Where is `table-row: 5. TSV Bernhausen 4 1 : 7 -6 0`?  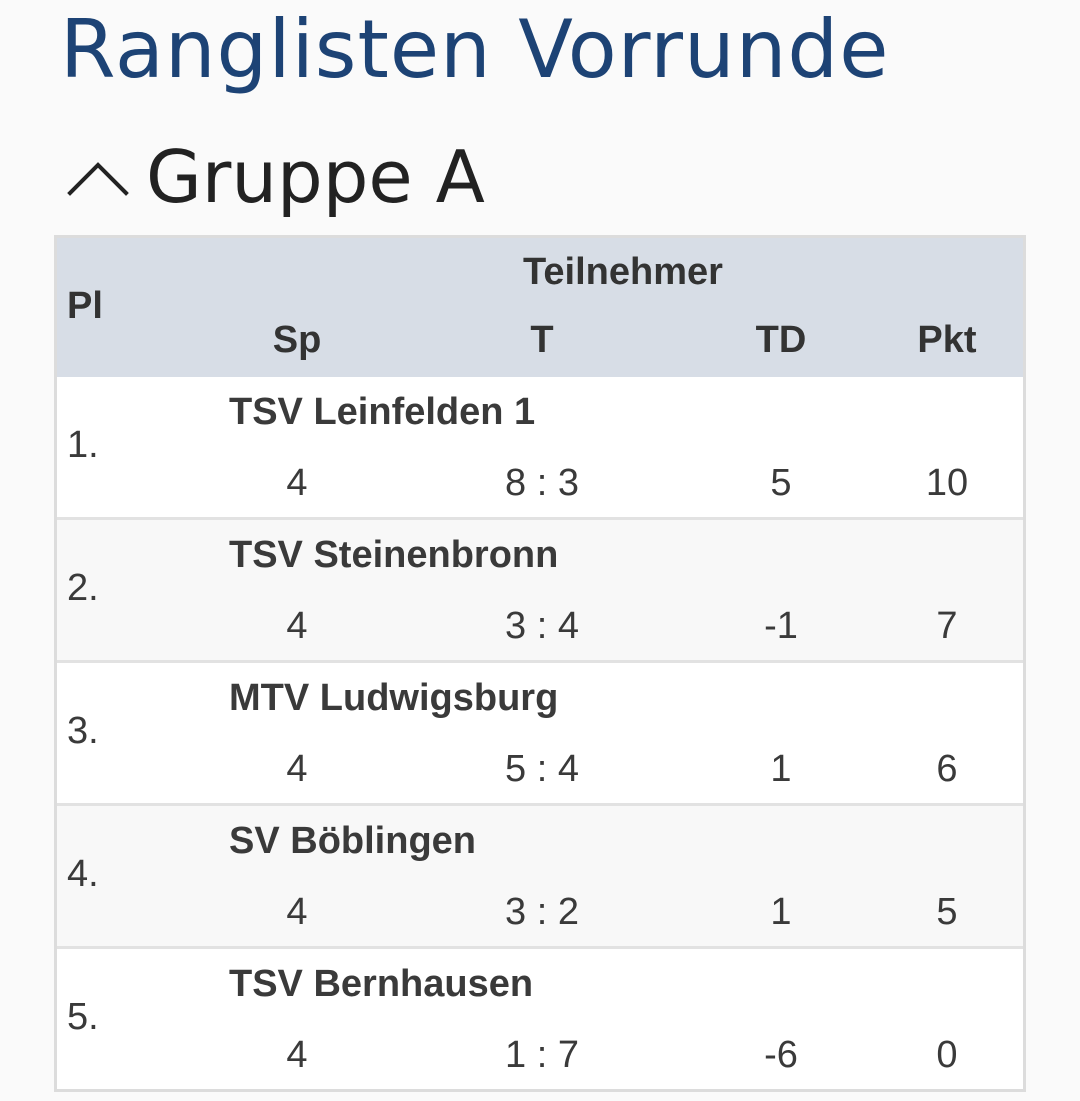
table-row: 5. TSV Bernhausen 4 1 : 7 -6 0 is located at coordinates (540, 1017).